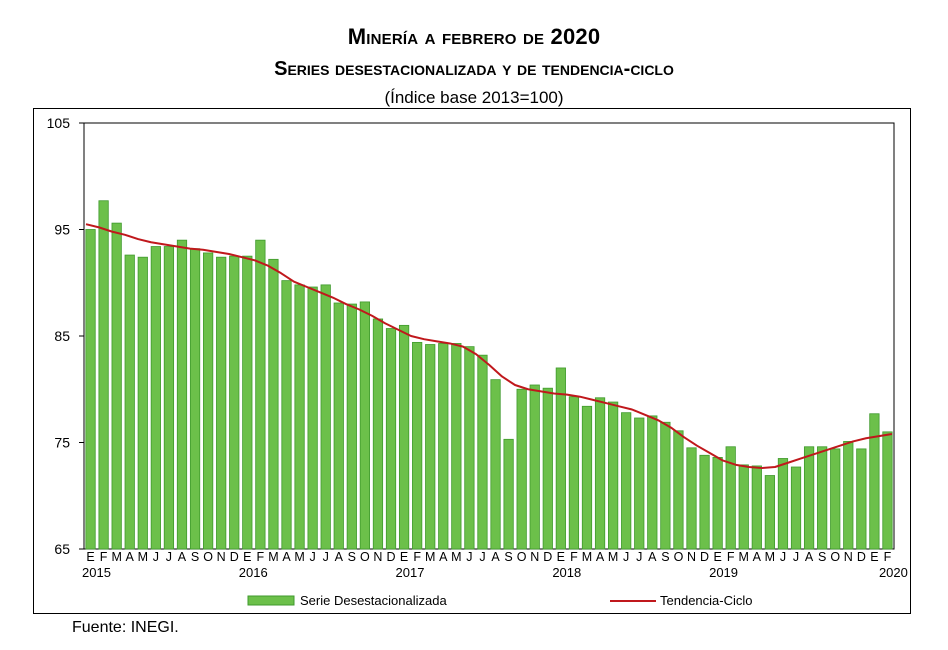  Describe the element at coordinates (893, 572) in the screenshot. I see `year-label-2020: 2020` at that location.